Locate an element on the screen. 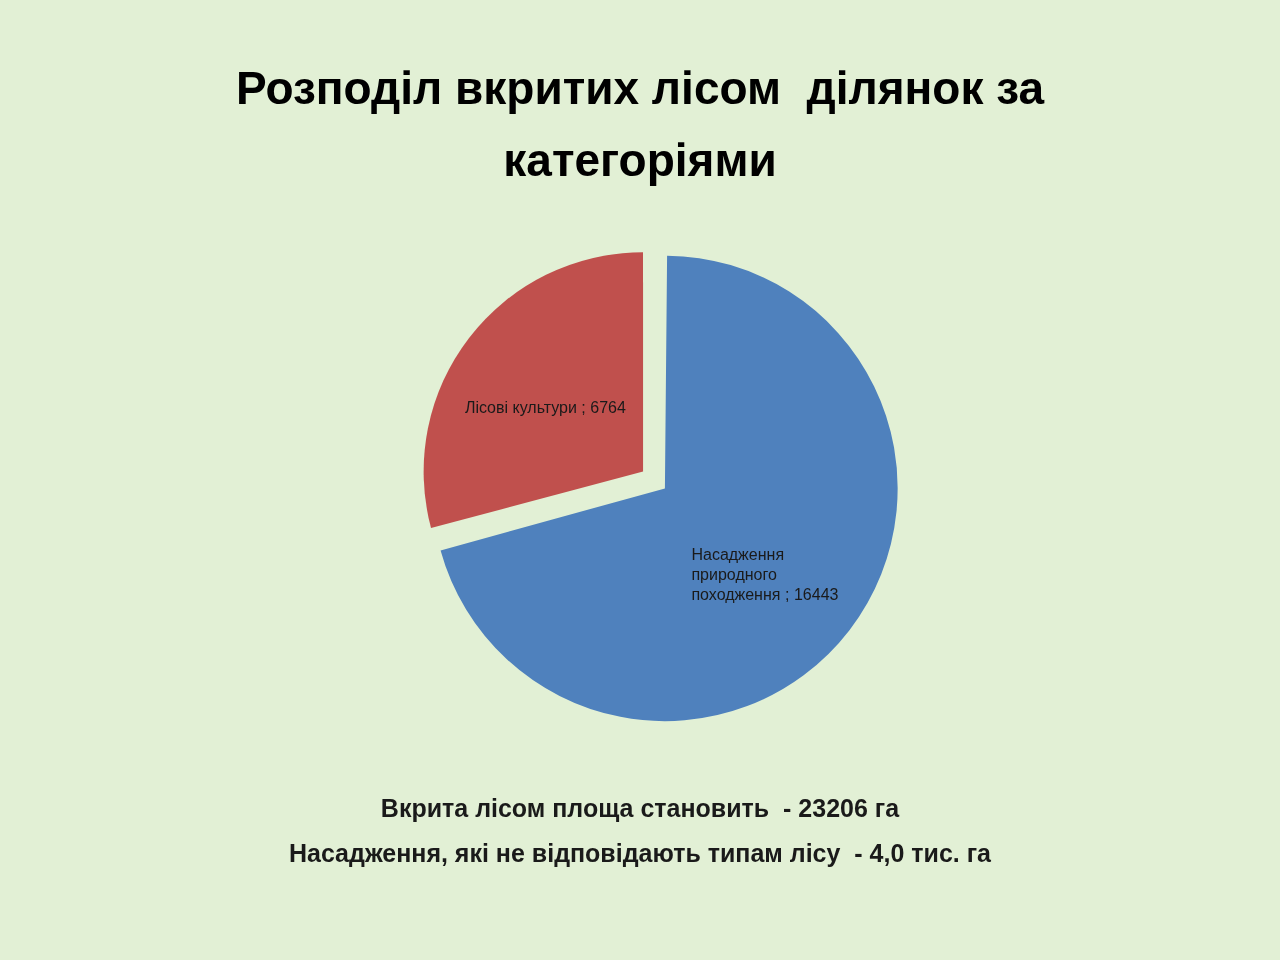 The height and width of the screenshot is (960, 1280). text: Насадження, які не відповідають типам лісу - 4,0 тис. га is located at coordinates (640, 853).